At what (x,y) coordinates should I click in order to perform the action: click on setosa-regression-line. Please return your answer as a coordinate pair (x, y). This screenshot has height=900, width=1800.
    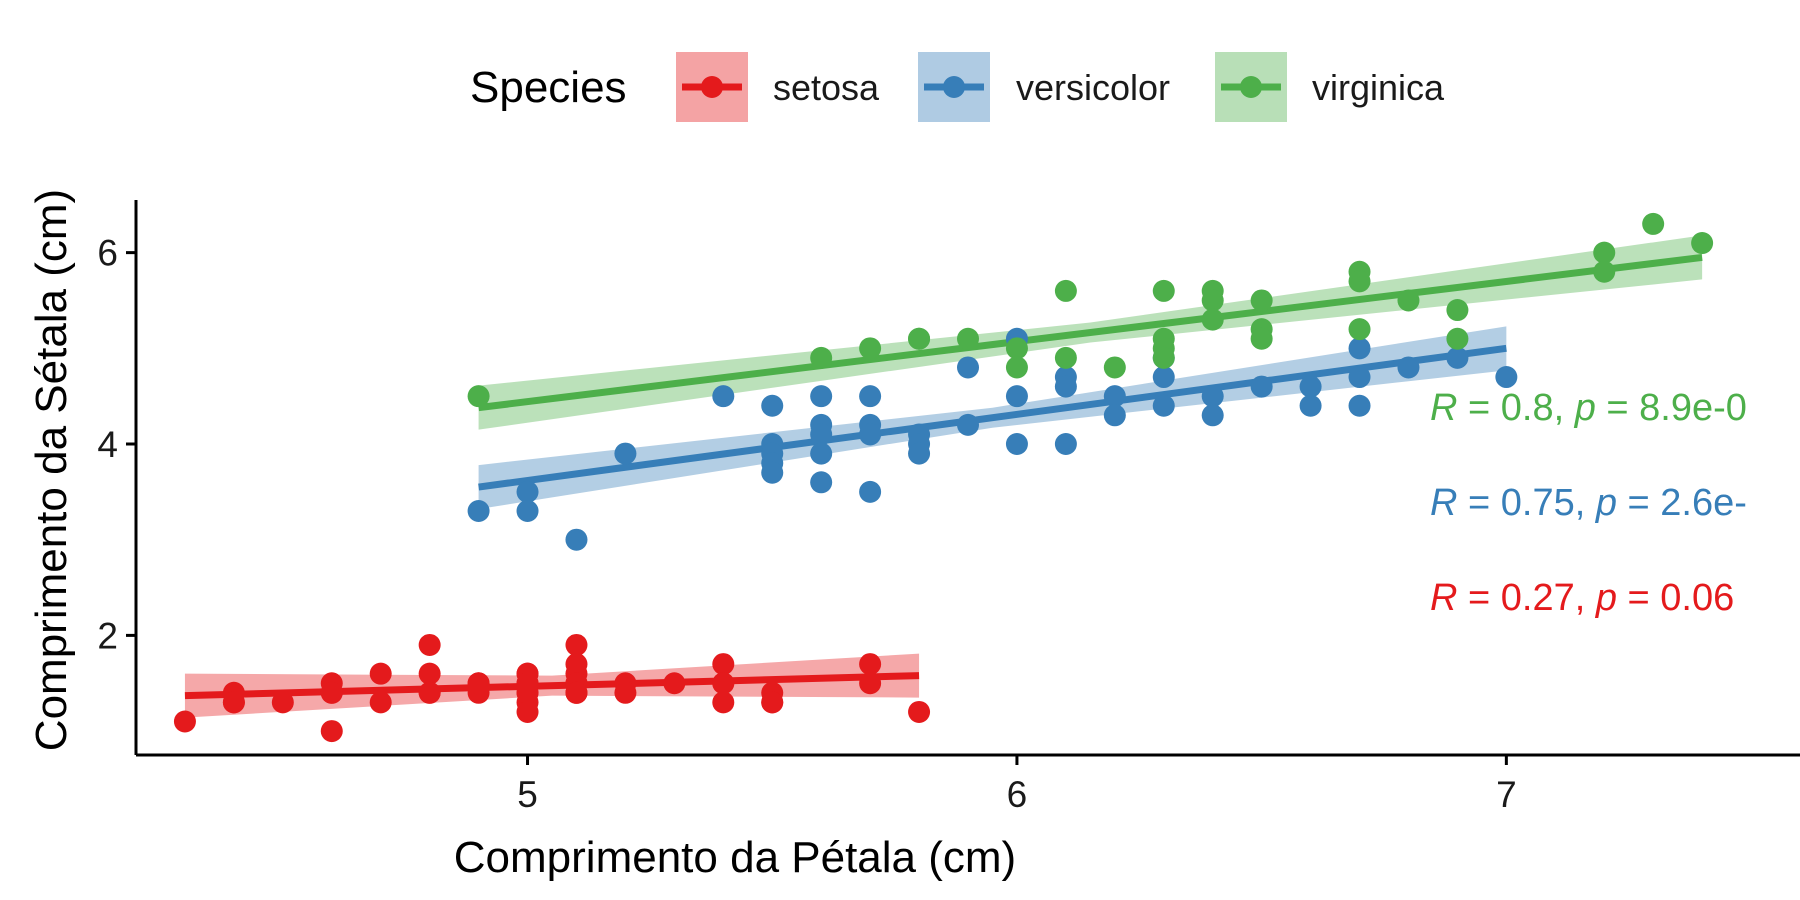
    Looking at the image, I should click on (552, 686).